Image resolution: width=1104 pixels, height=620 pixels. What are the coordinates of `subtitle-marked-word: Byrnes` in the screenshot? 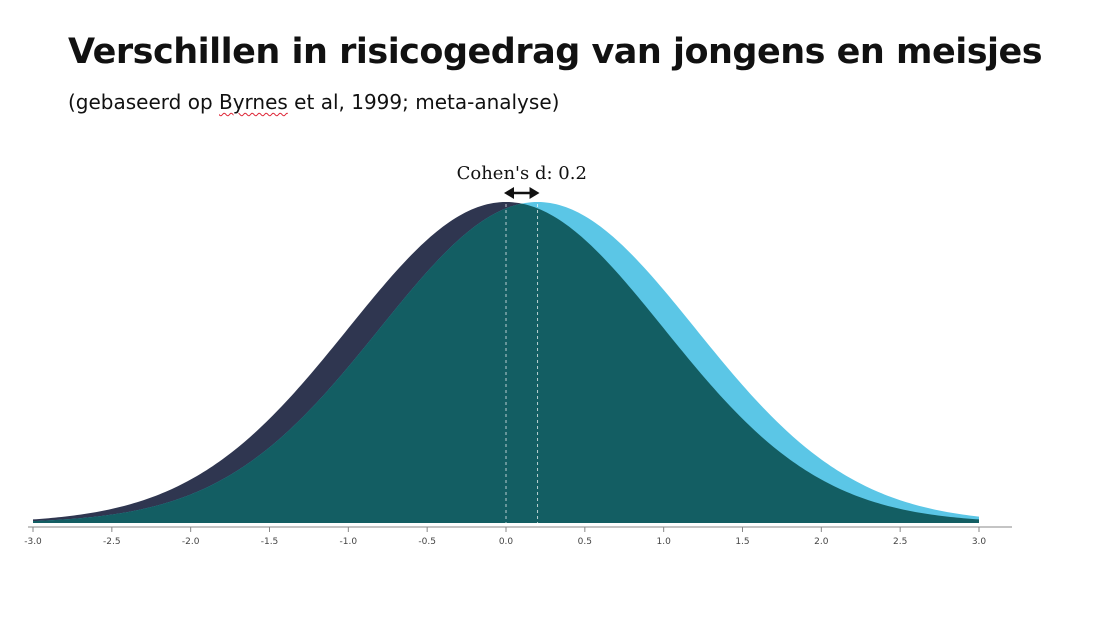 It's located at (253, 102).